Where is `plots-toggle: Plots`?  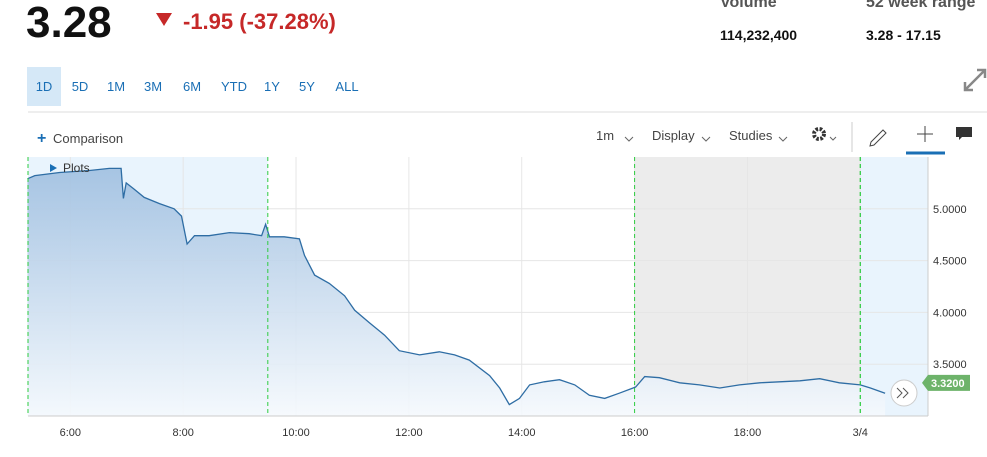 plots-toggle: Plots is located at coordinates (76, 168).